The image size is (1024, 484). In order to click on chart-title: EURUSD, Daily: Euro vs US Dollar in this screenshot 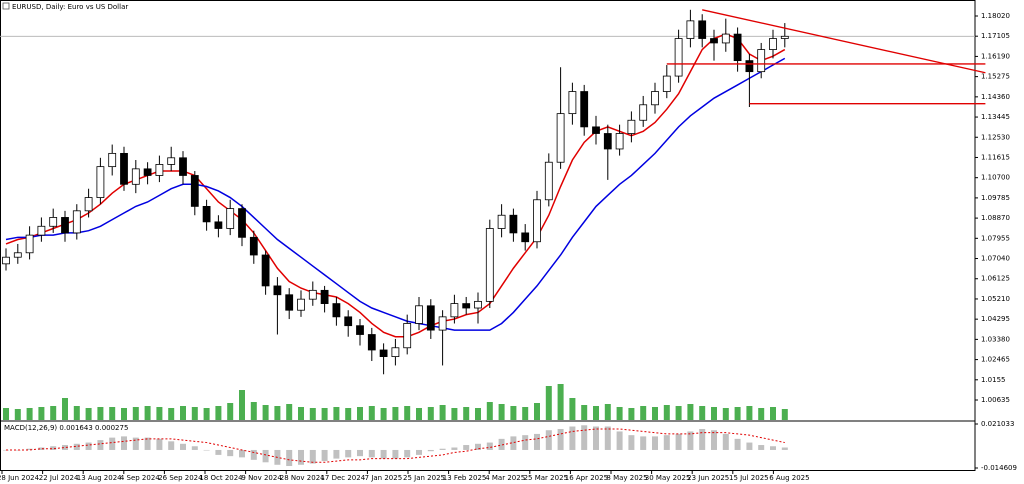, I will do `click(70, 7)`.